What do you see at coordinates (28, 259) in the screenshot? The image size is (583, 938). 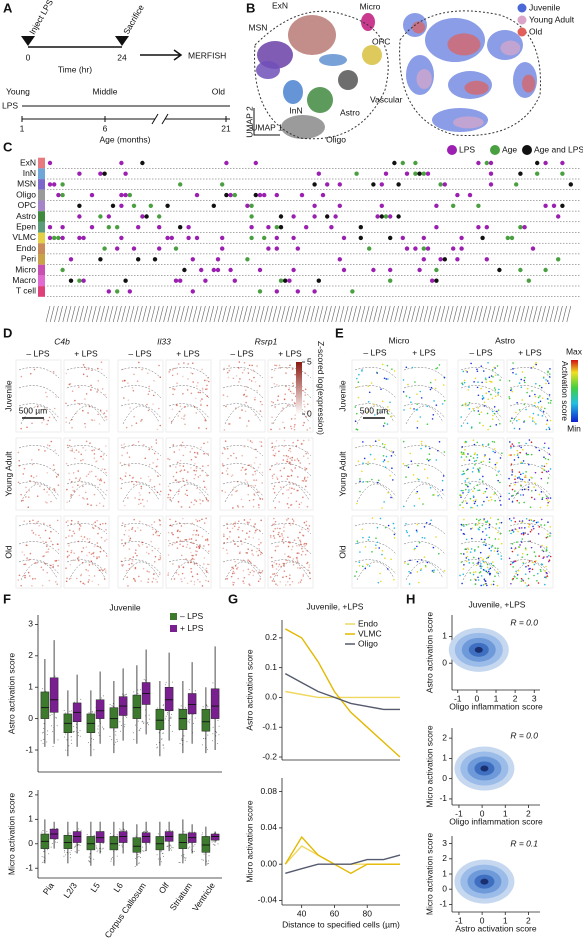 I see `row-label: Peri` at bounding box center [28, 259].